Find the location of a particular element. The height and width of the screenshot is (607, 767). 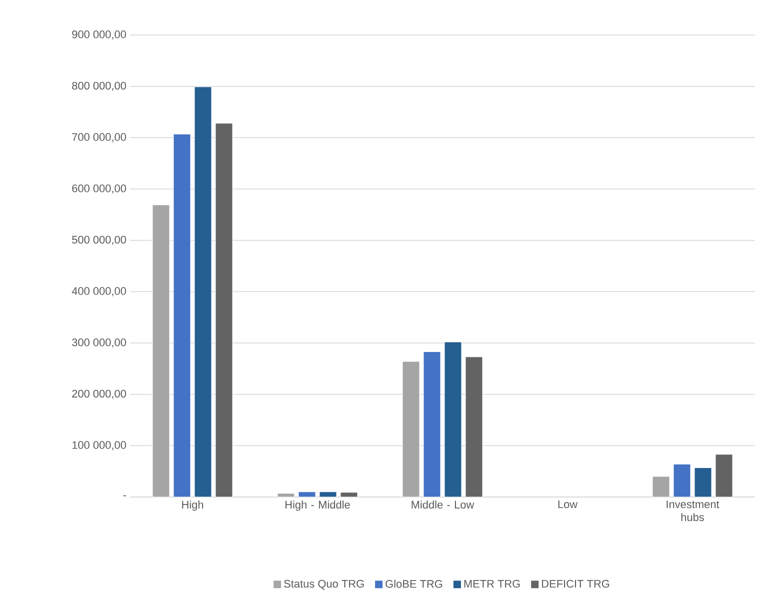

y-tick-label: 300 000,00 is located at coordinates (99, 343).